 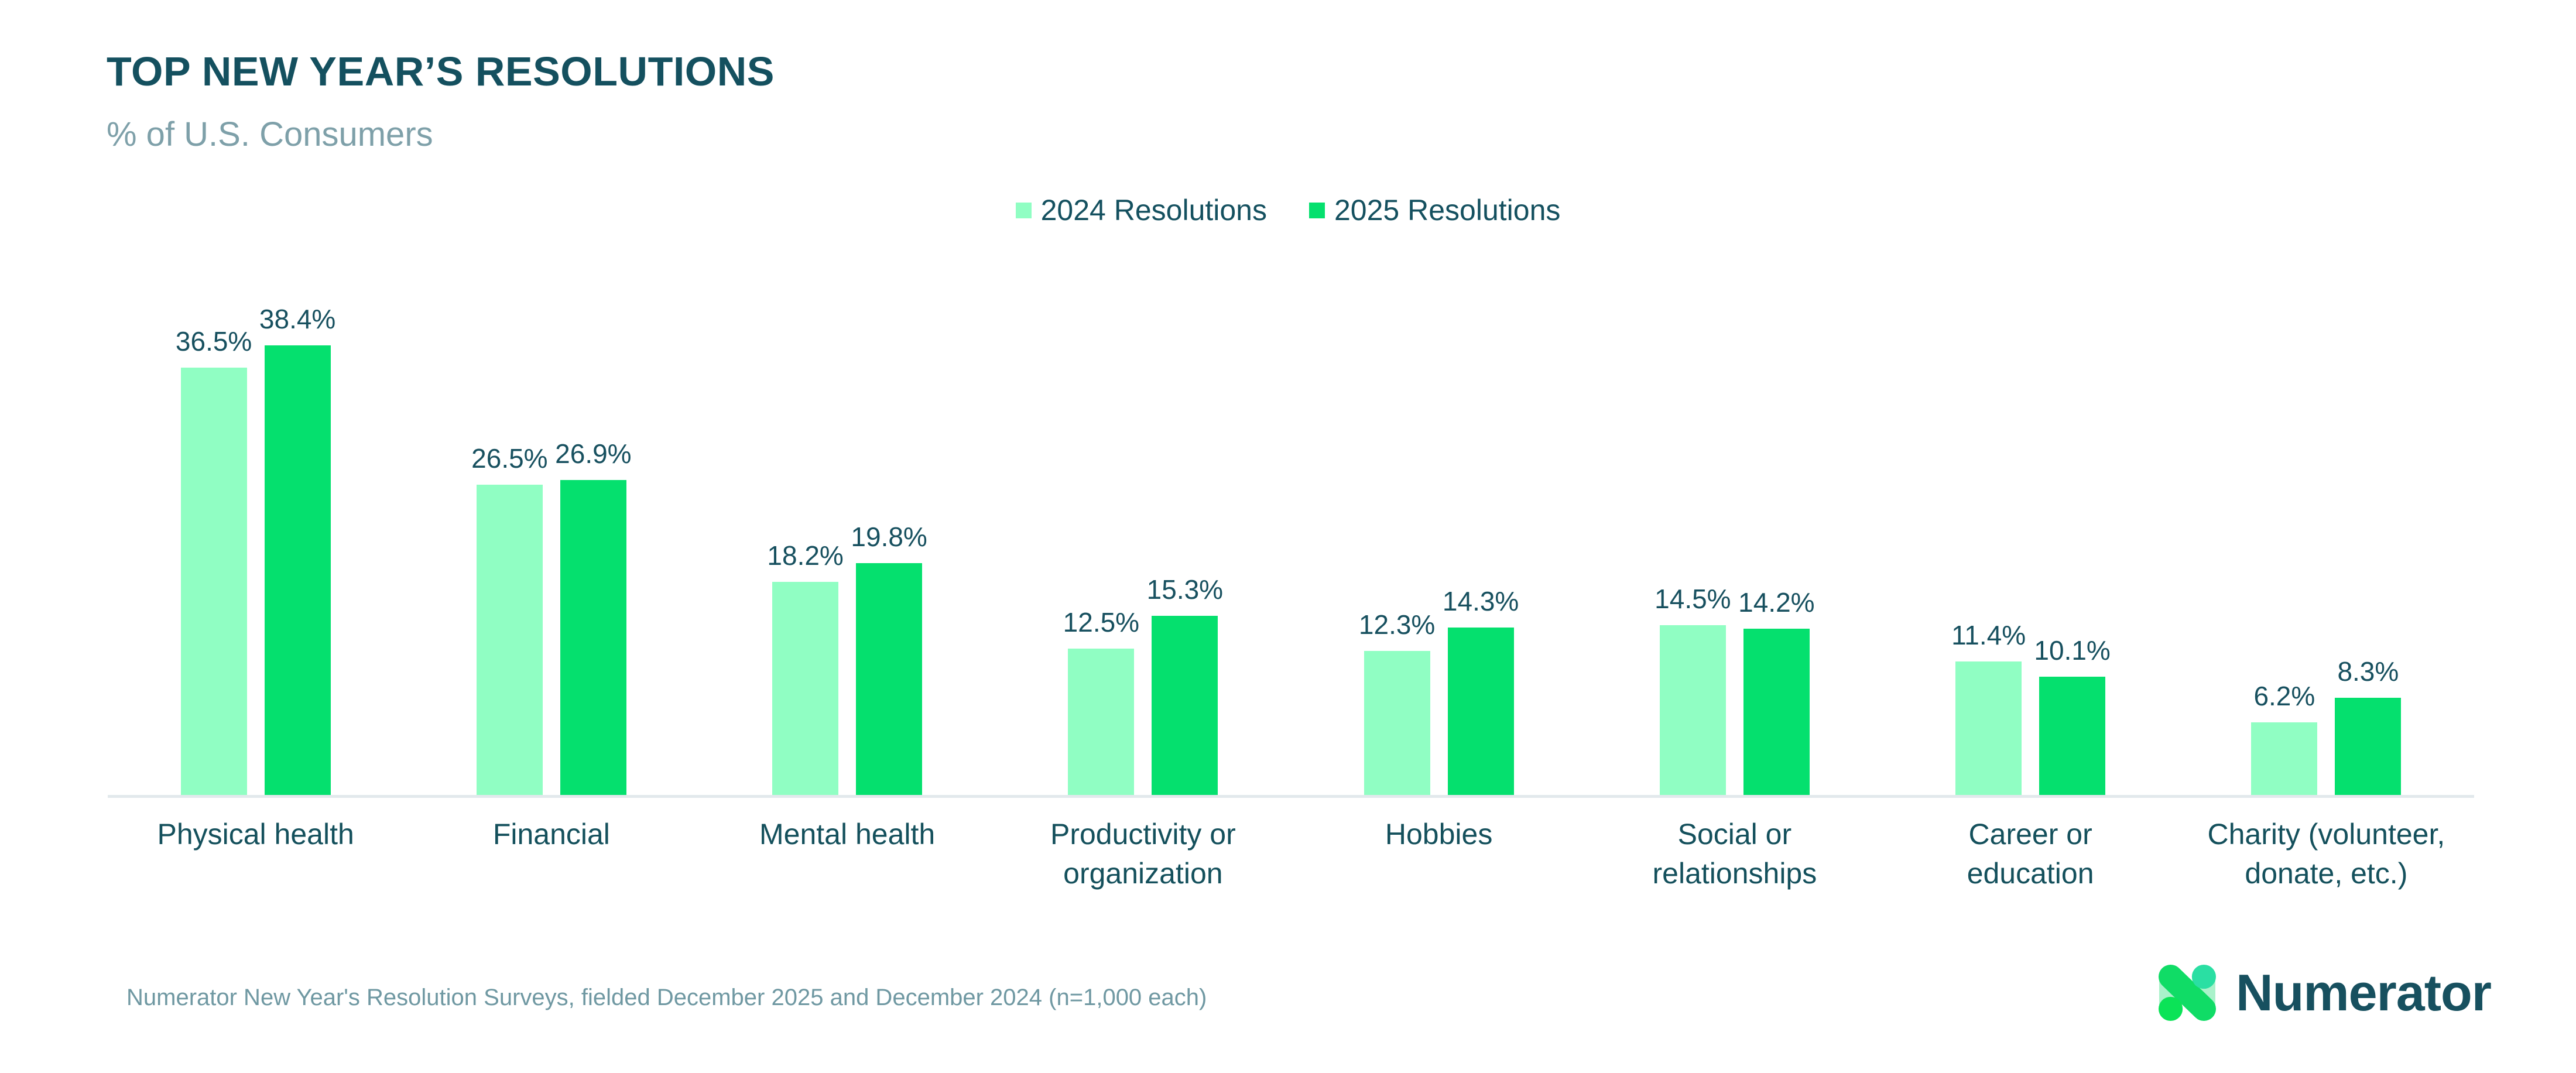 What do you see at coordinates (2368, 746) in the screenshot?
I see `bar-2025-resolutions-charity-volunteer-donate-etc` at bounding box center [2368, 746].